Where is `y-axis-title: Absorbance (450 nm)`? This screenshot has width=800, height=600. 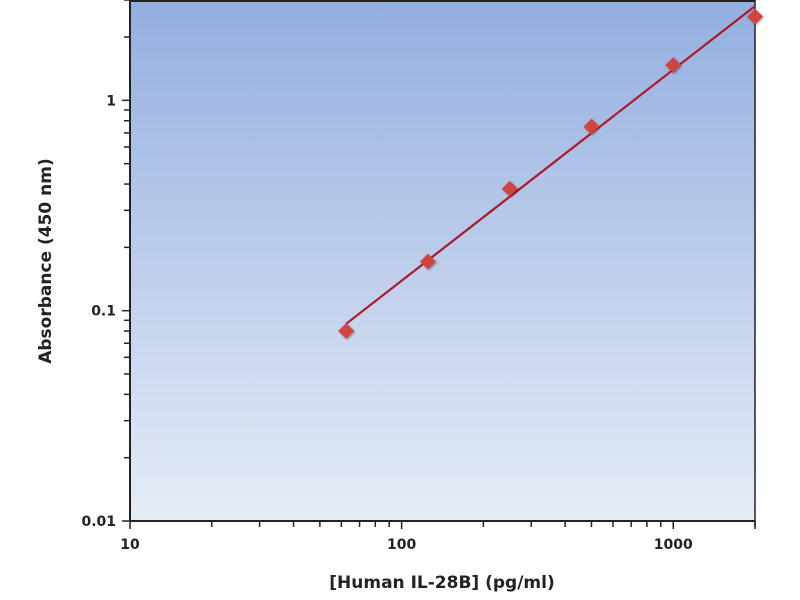 y-axis-title: Absorbance (450 nm) is located at coordinates (46, 261).